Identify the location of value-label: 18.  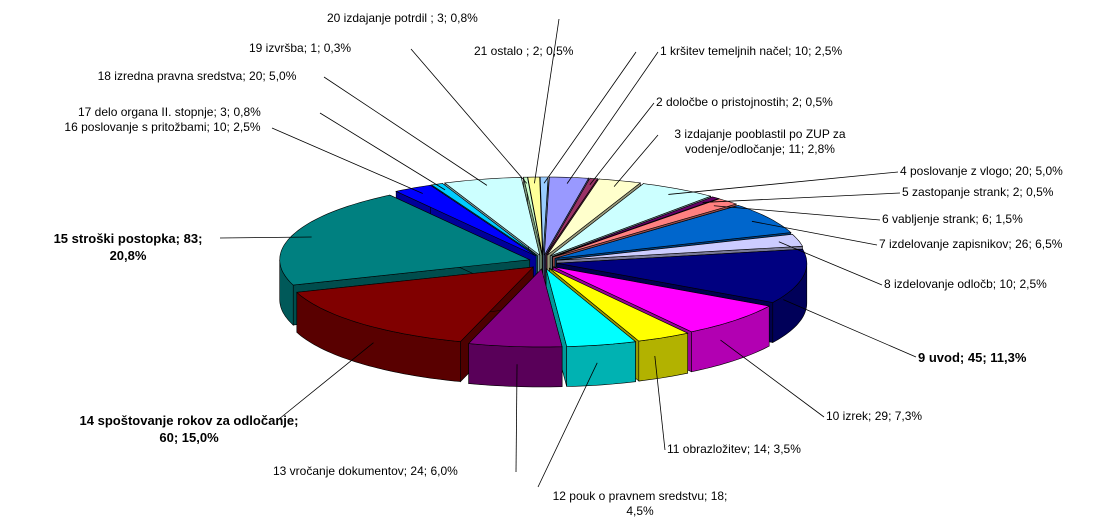
(717, 496).